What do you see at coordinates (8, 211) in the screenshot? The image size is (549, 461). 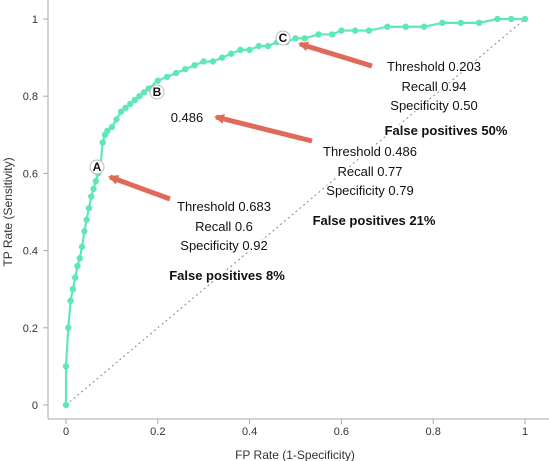 I see `y-axis-label: TP Rate (Sensitivity)` at bounding box center [8, 211].